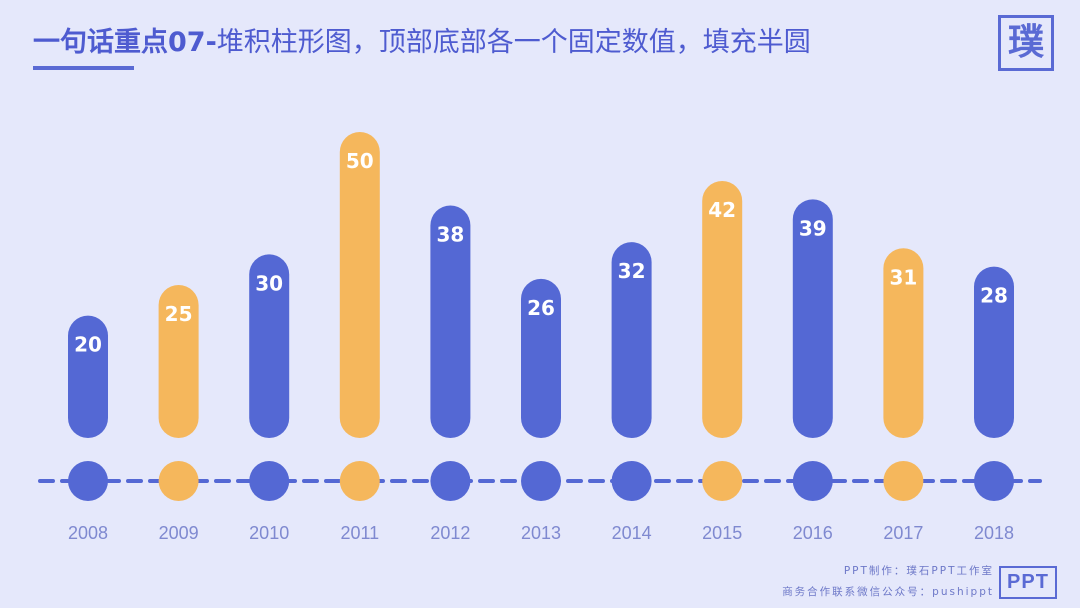 The width and height of the screenshot is (1080, 608). What do you see at coordinates (812, 318) in the screenshot?
I see `bar-2016` at bounding box center [812, 318].